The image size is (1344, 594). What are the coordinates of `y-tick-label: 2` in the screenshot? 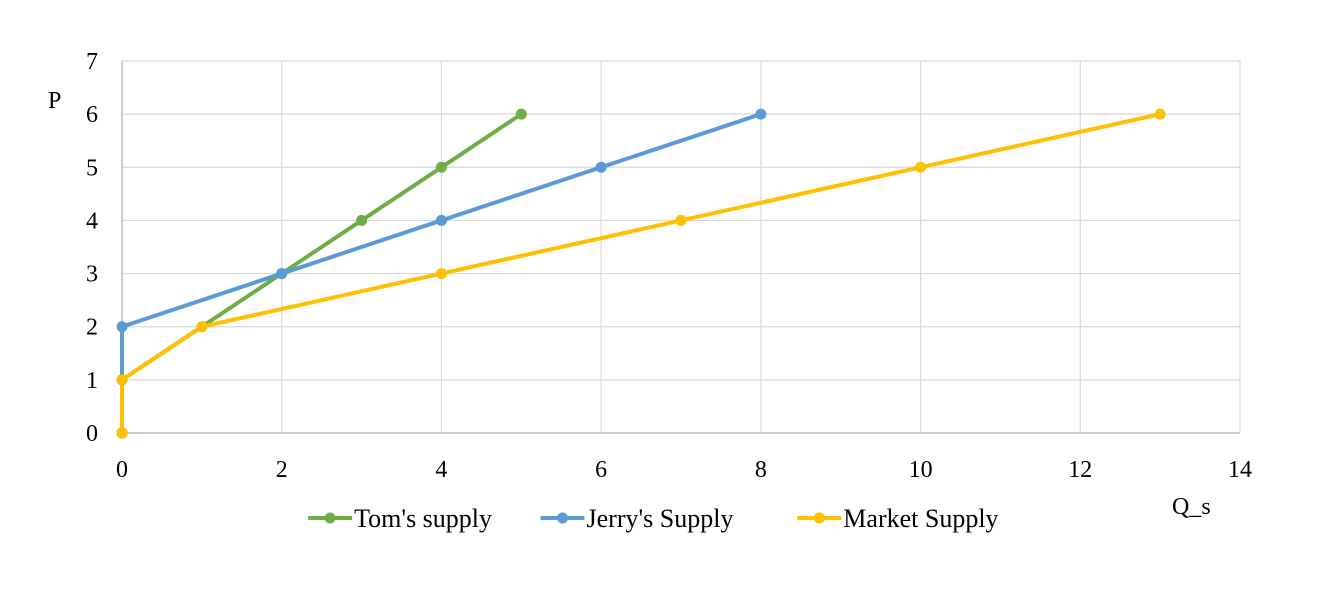 It's located at (92, 328).